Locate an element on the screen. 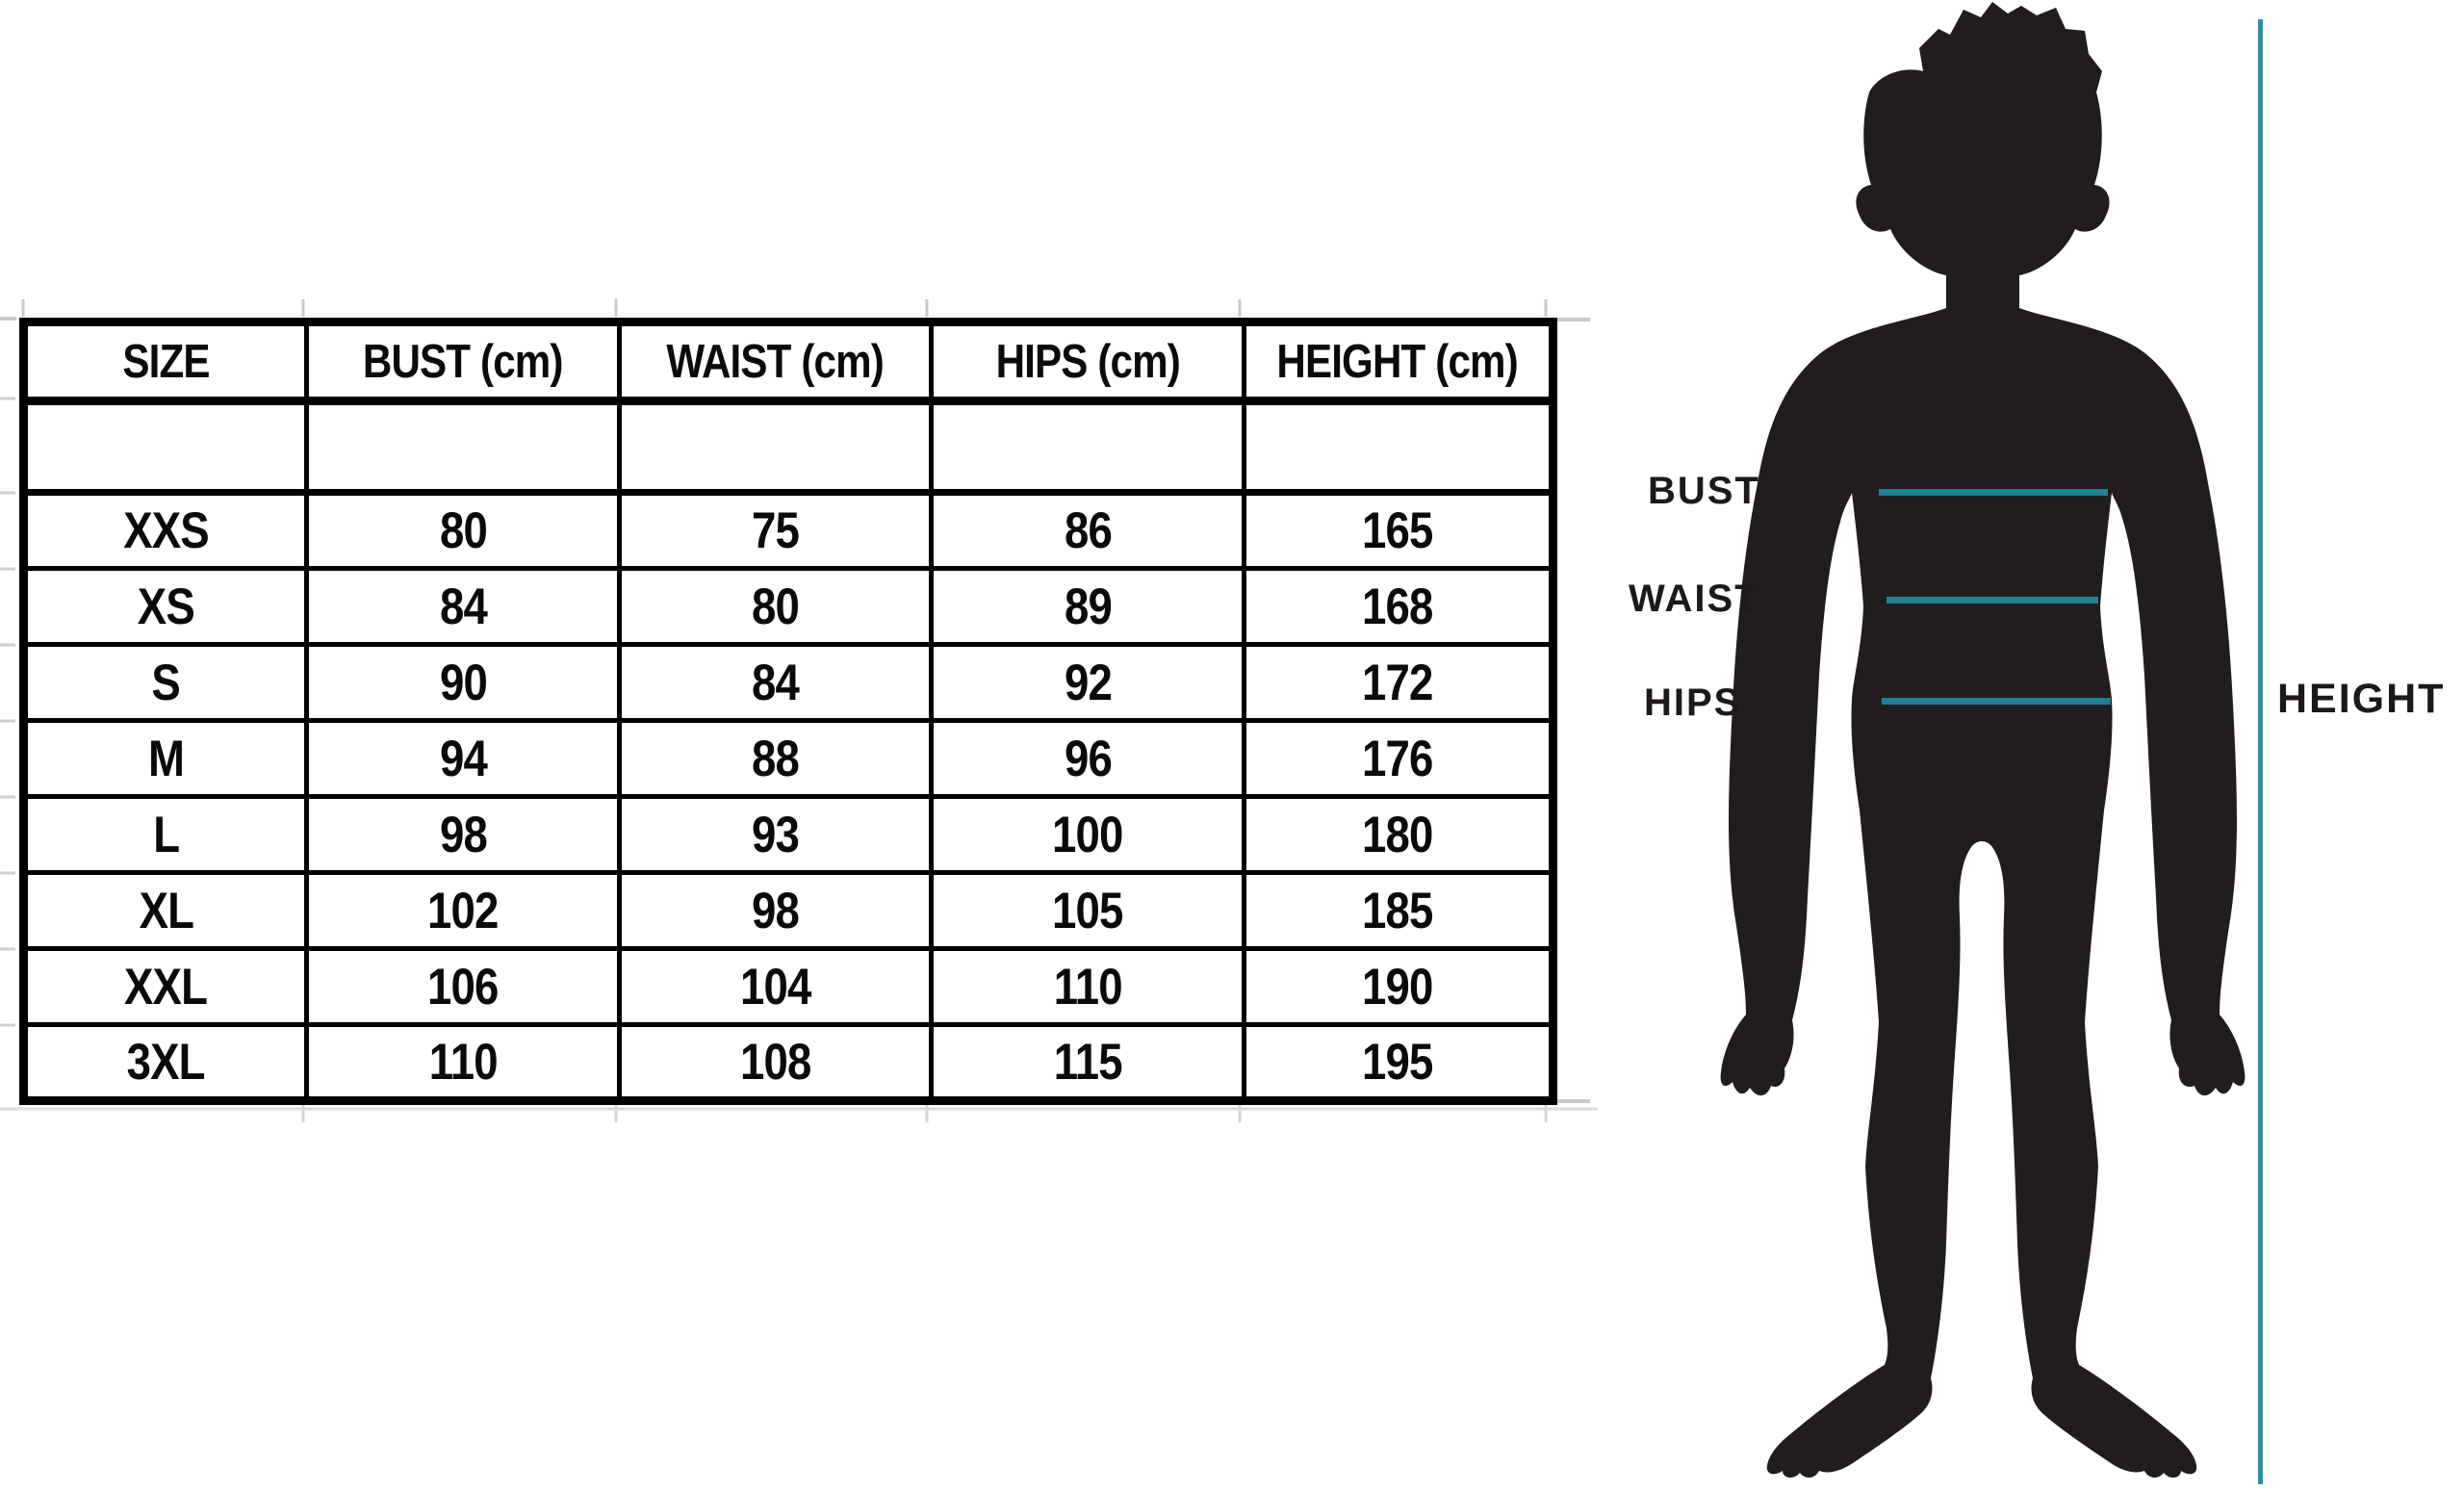  waist-label: WAIST is located at coordinates (1694, 599).